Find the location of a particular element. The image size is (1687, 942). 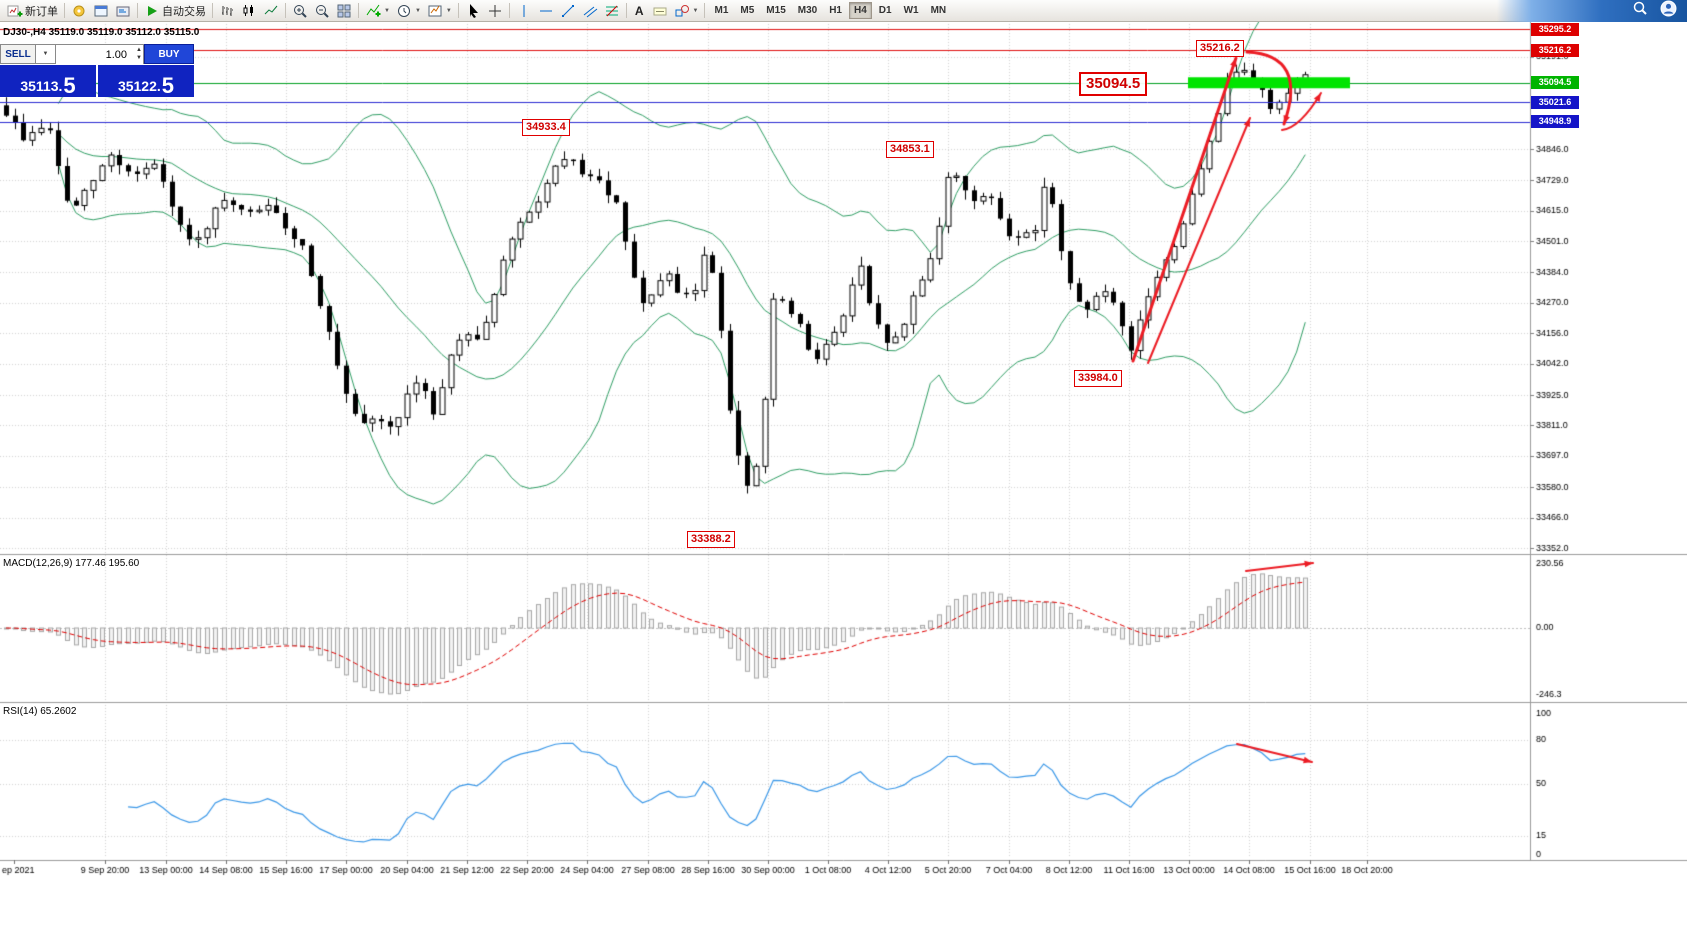

volume-input is located at coordinates (99, 55).